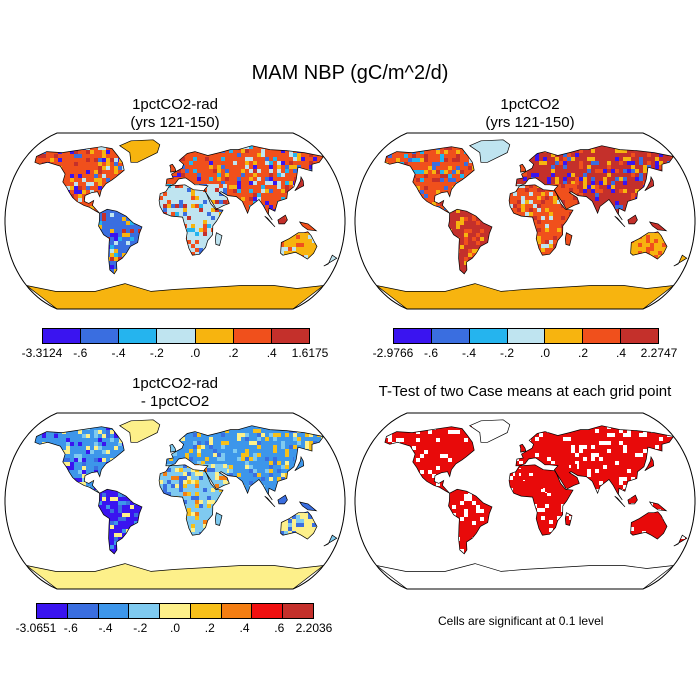 Image resolution: width=700 pixels, height=700 pixels. I want to click on colorbar-tick-label: -3.0651, so click(36, 628).